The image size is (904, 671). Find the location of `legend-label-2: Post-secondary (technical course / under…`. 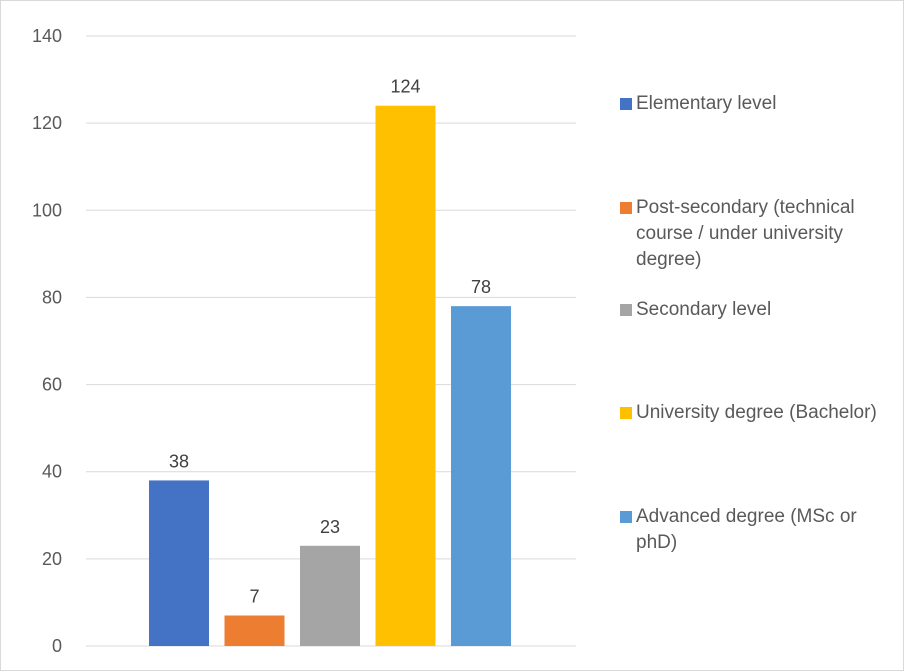

legend-label-2: Post-secondary (technical course / under… is located at coordinates (745, 233).